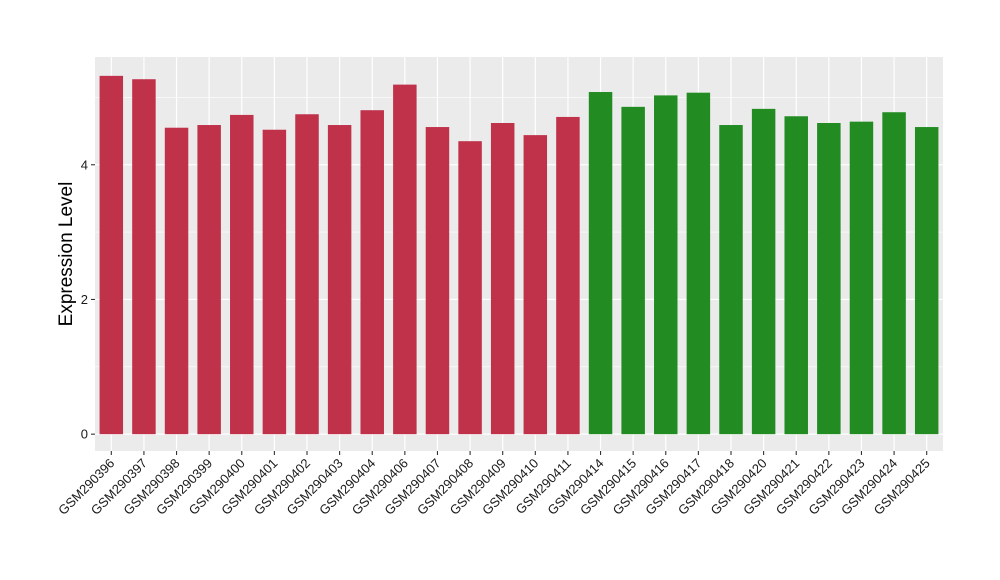 The width and height of the screenshot is (1000, 580). I want to click on bar-GSM290418, so click(731, 280).